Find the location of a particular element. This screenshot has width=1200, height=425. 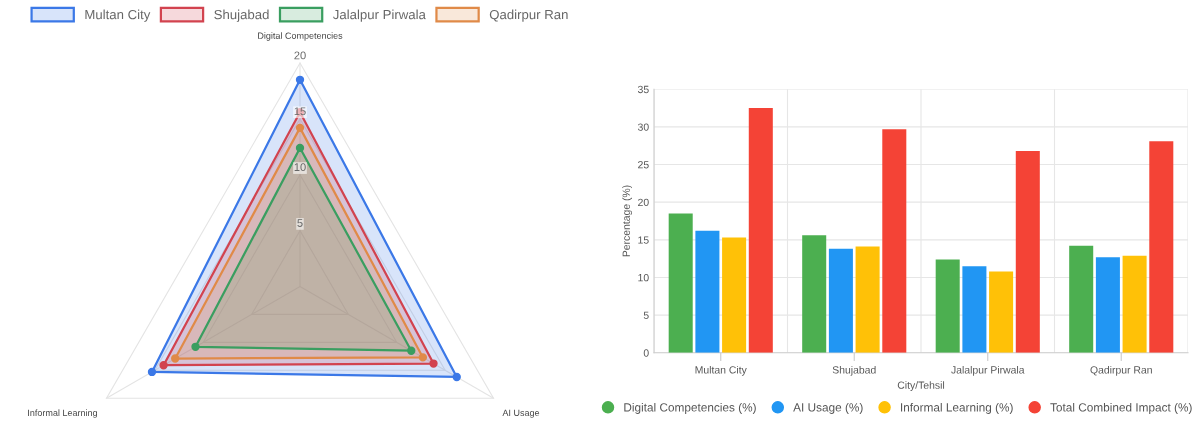

spoke-label: Digital Competencies is located at coordinates (300, 36).